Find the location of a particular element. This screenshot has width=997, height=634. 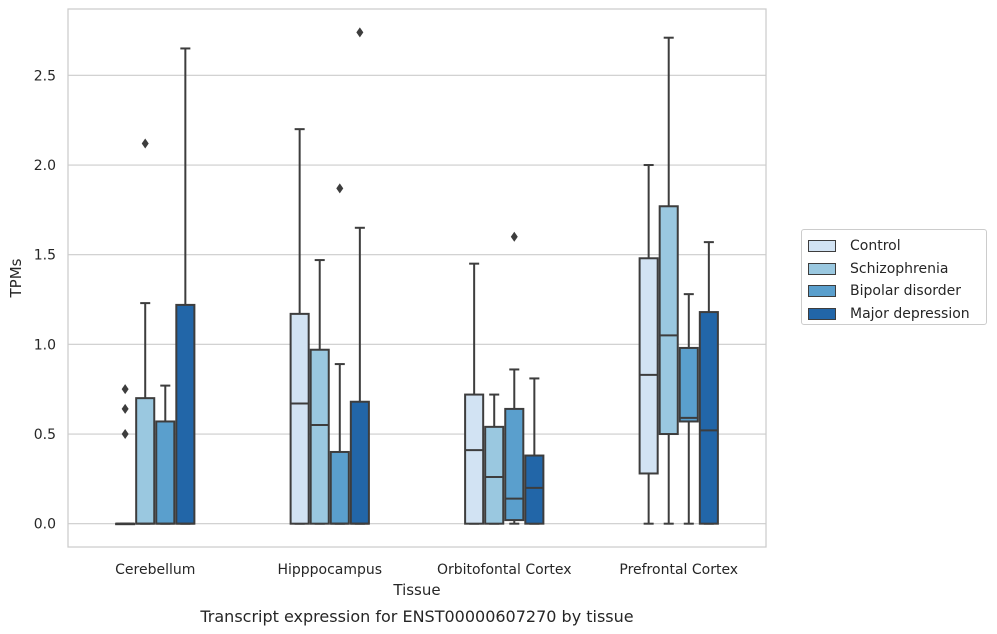

x-tick-label-2: Orbitofontal Cortex is located at coordinates (504, 570).